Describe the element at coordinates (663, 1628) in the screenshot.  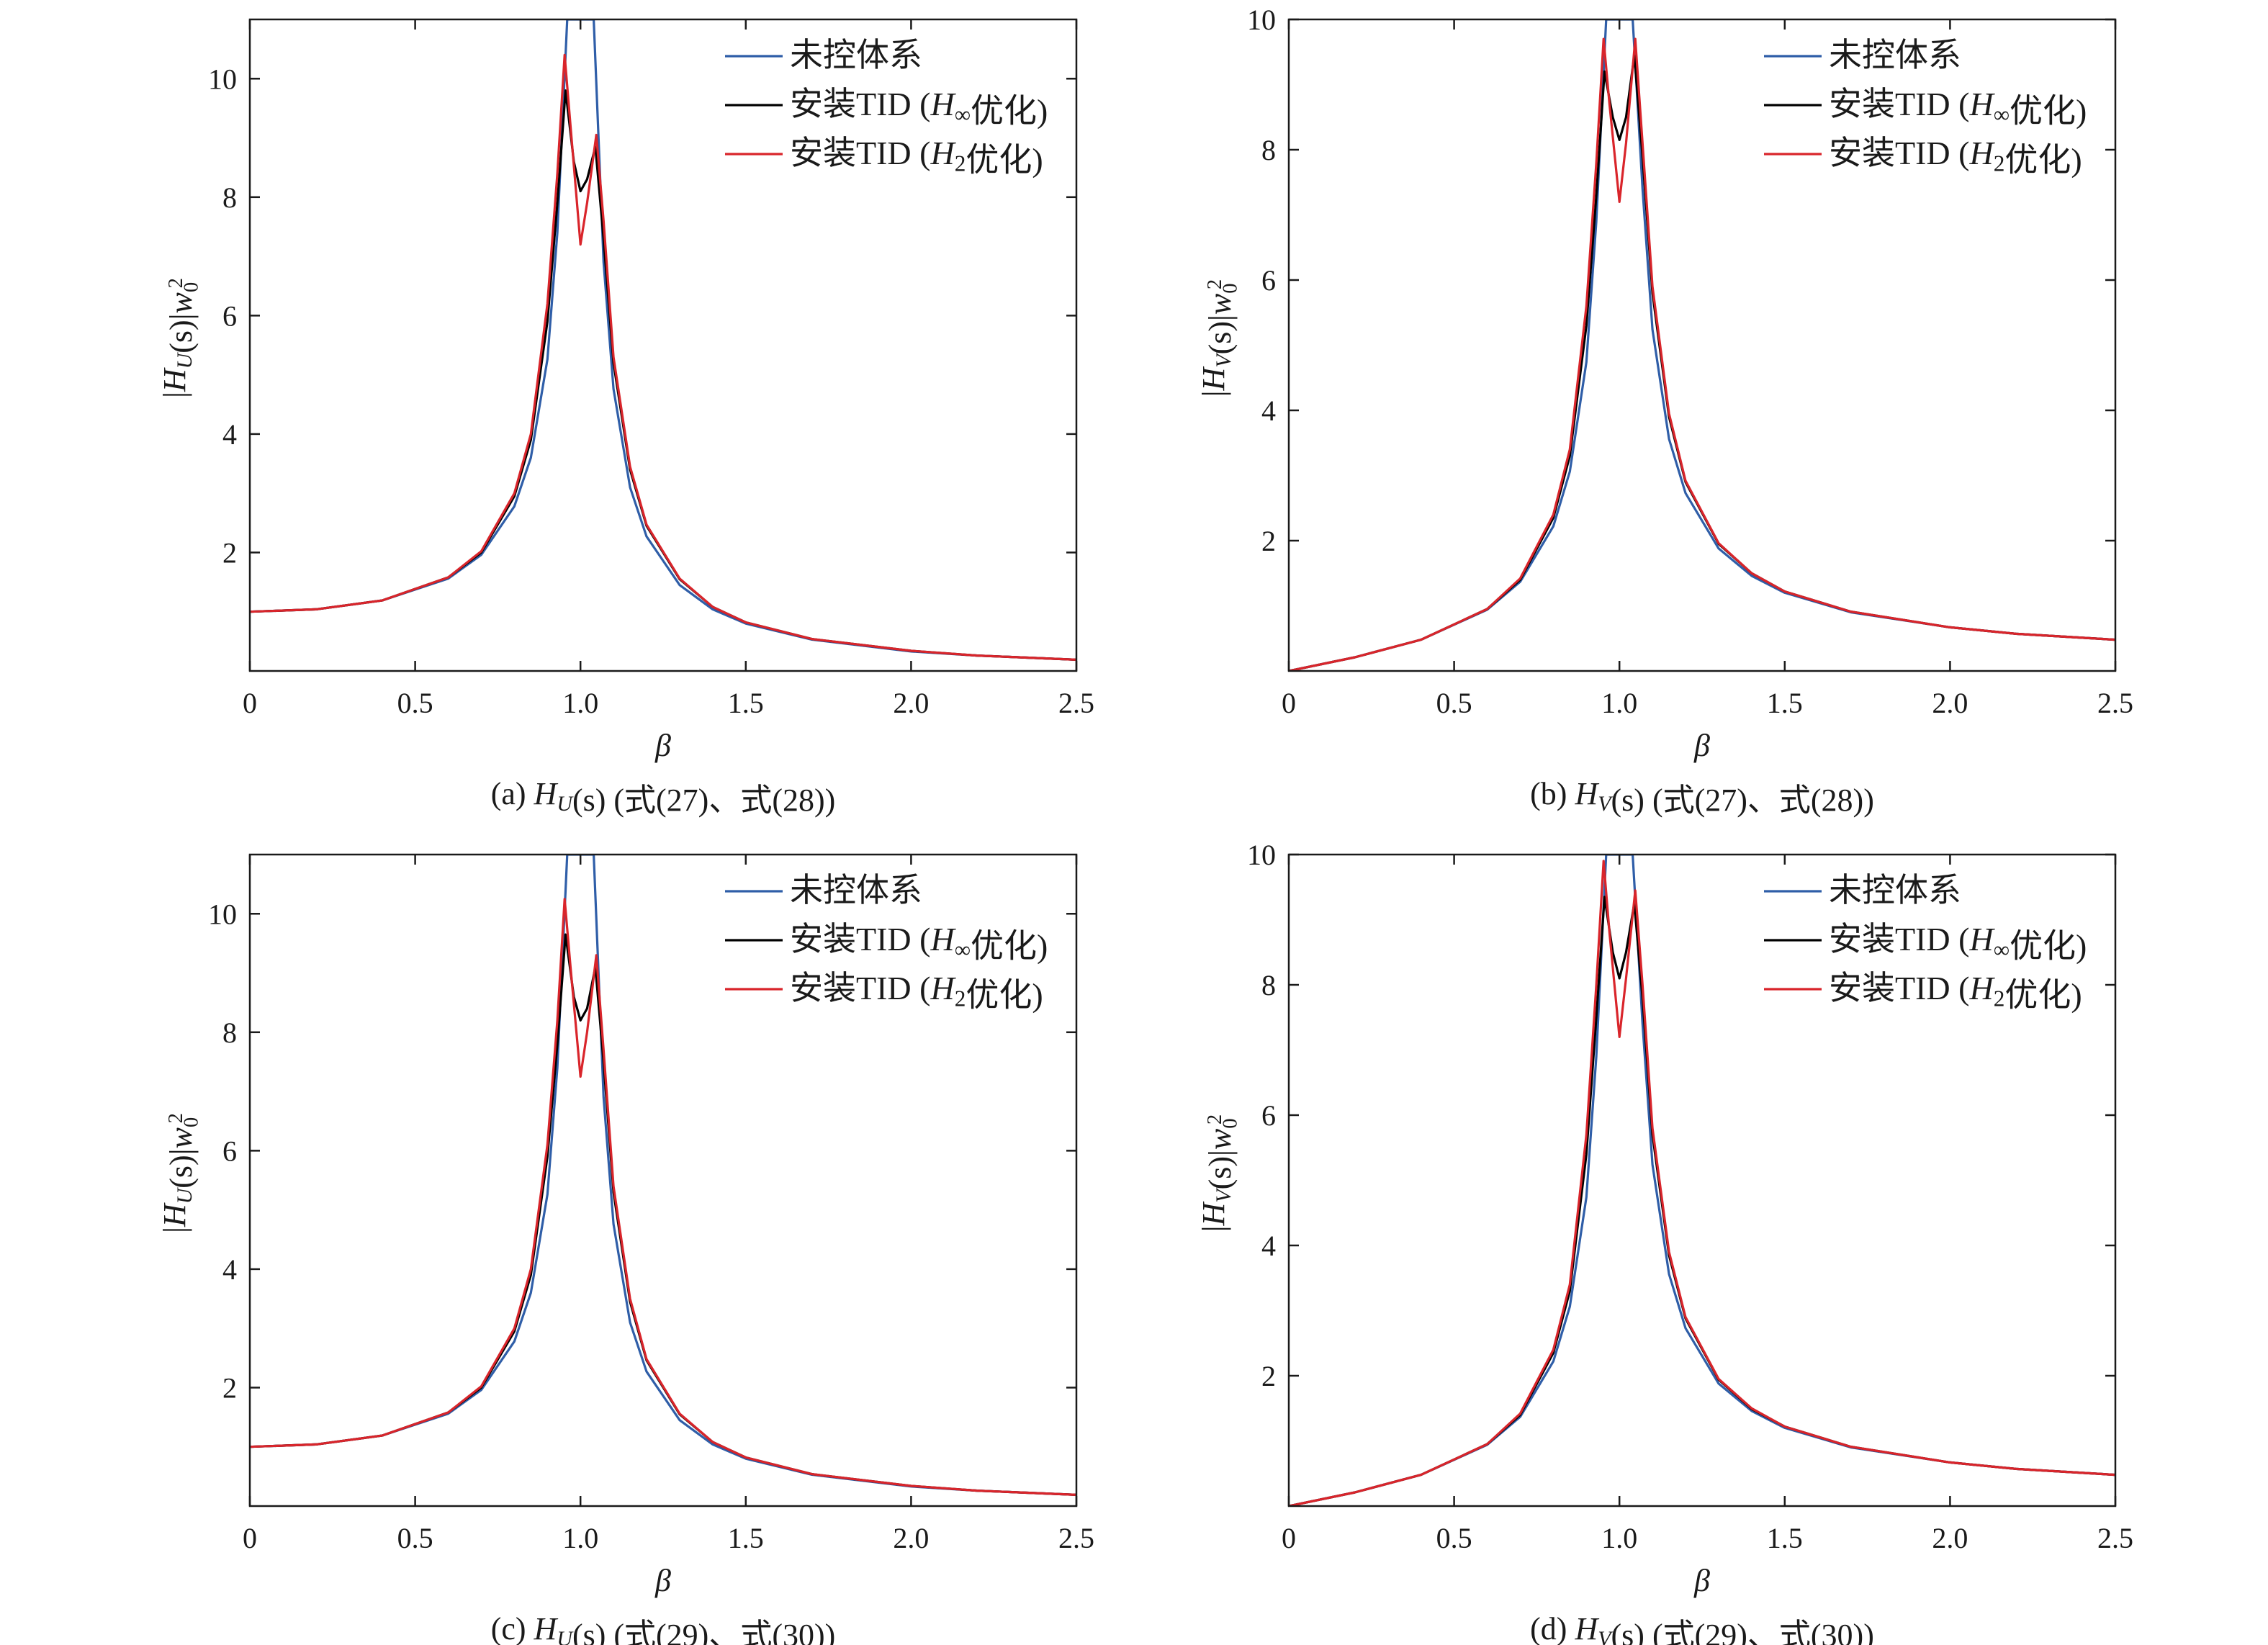
I see `panel-caption: (c) HU(s) (式(29)、式(30))` at that location.